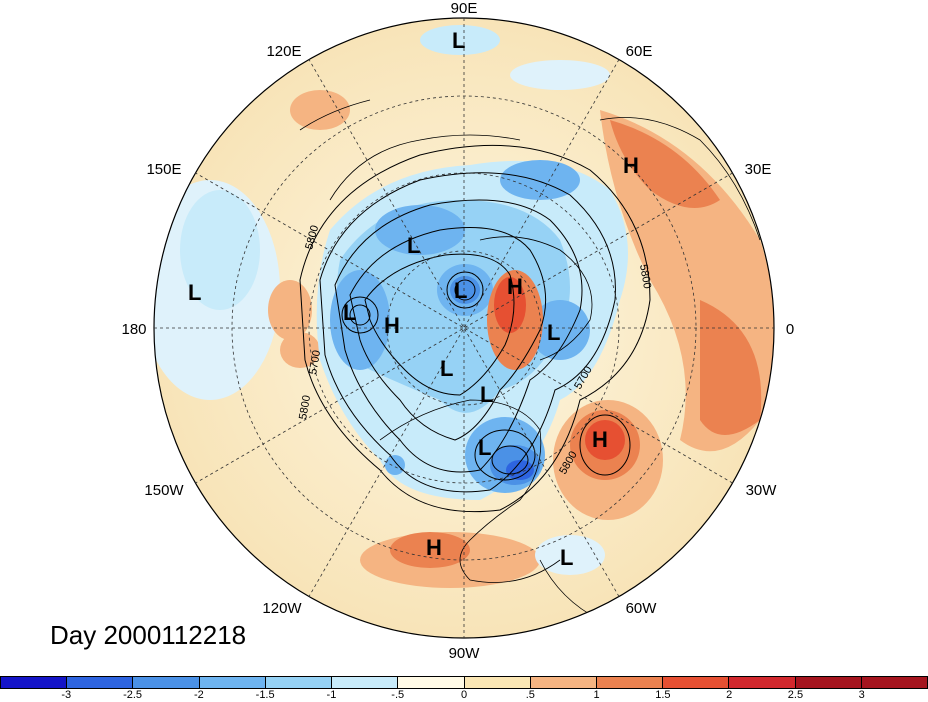 This screenshot has width=928, height=702. What do you see at coordinates (133, 329) in the screenshot?
I see `lon-label-180: 180` at bounding box center [133, 329].